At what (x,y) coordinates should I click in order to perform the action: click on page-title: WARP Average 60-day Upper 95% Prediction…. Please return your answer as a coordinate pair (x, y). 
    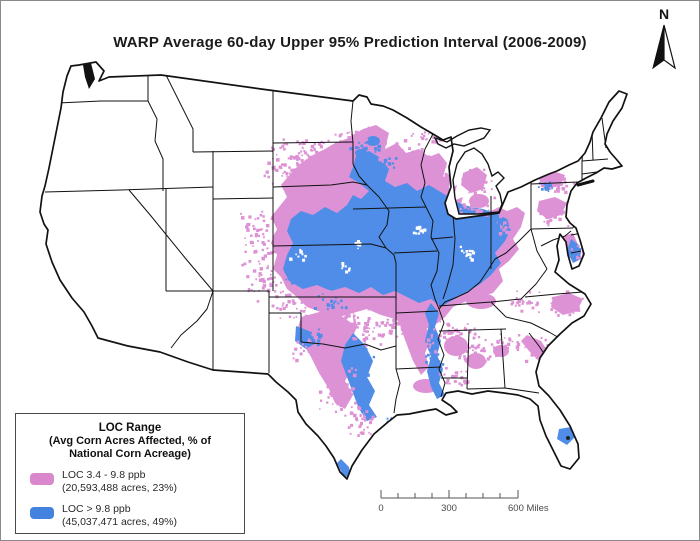
    Looking at the image, I should click on (350, 42).